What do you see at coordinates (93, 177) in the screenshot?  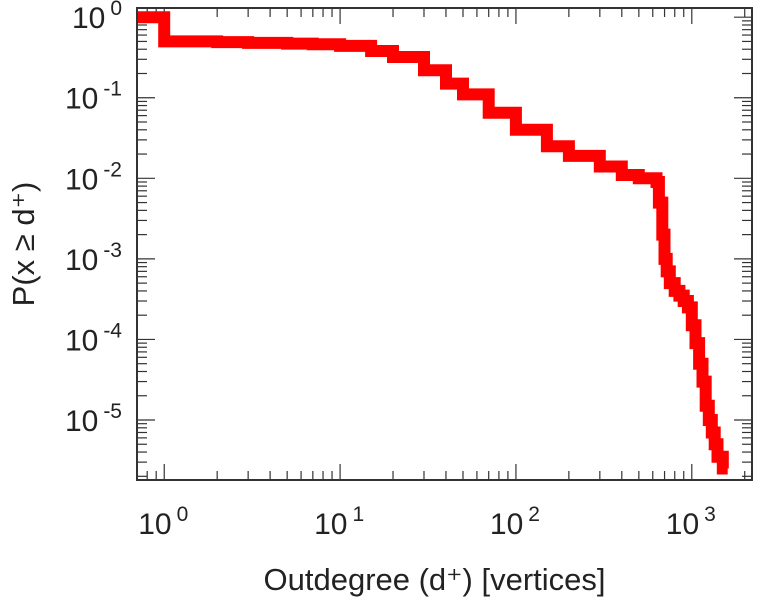 I see `y-tick-label: 10 -2` at bounding box center [93, 177].